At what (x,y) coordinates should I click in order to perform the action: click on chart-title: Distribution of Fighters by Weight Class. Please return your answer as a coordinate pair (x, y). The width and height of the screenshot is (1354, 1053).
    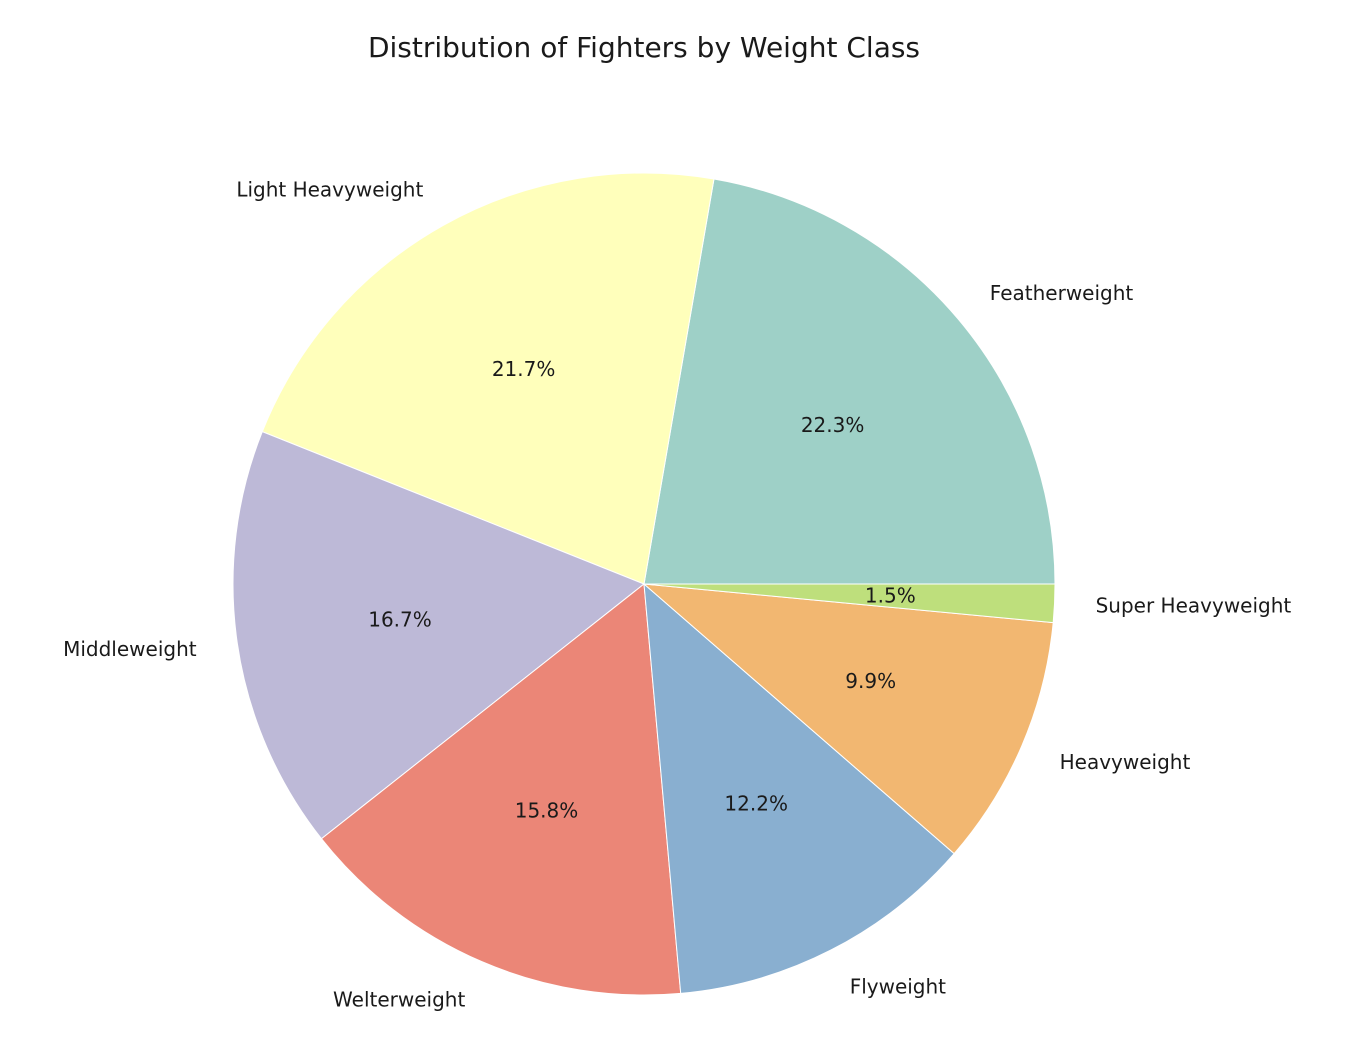
    Looking at the image, I should click on (644, 47).